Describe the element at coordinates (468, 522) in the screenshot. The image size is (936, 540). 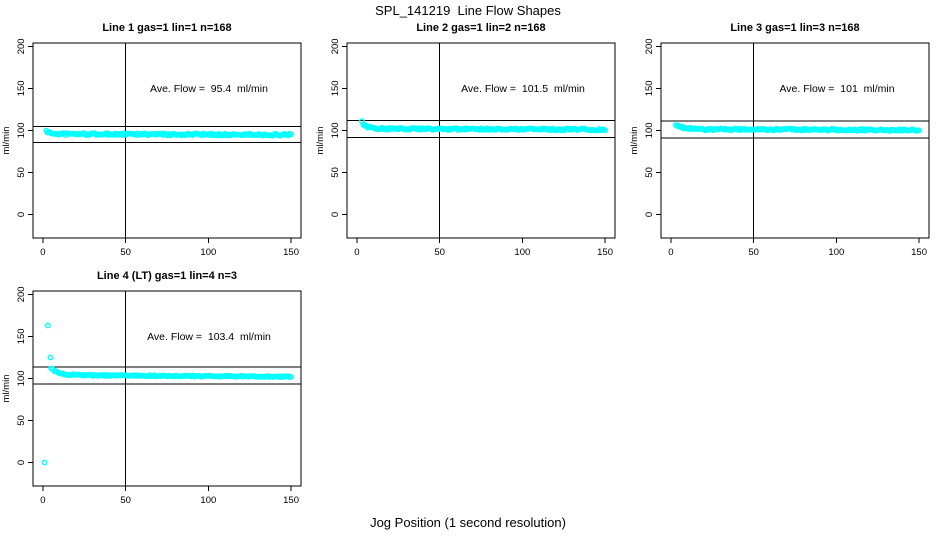
I see `x-axis-label: Jog Position (1 second resolution)` at that location.